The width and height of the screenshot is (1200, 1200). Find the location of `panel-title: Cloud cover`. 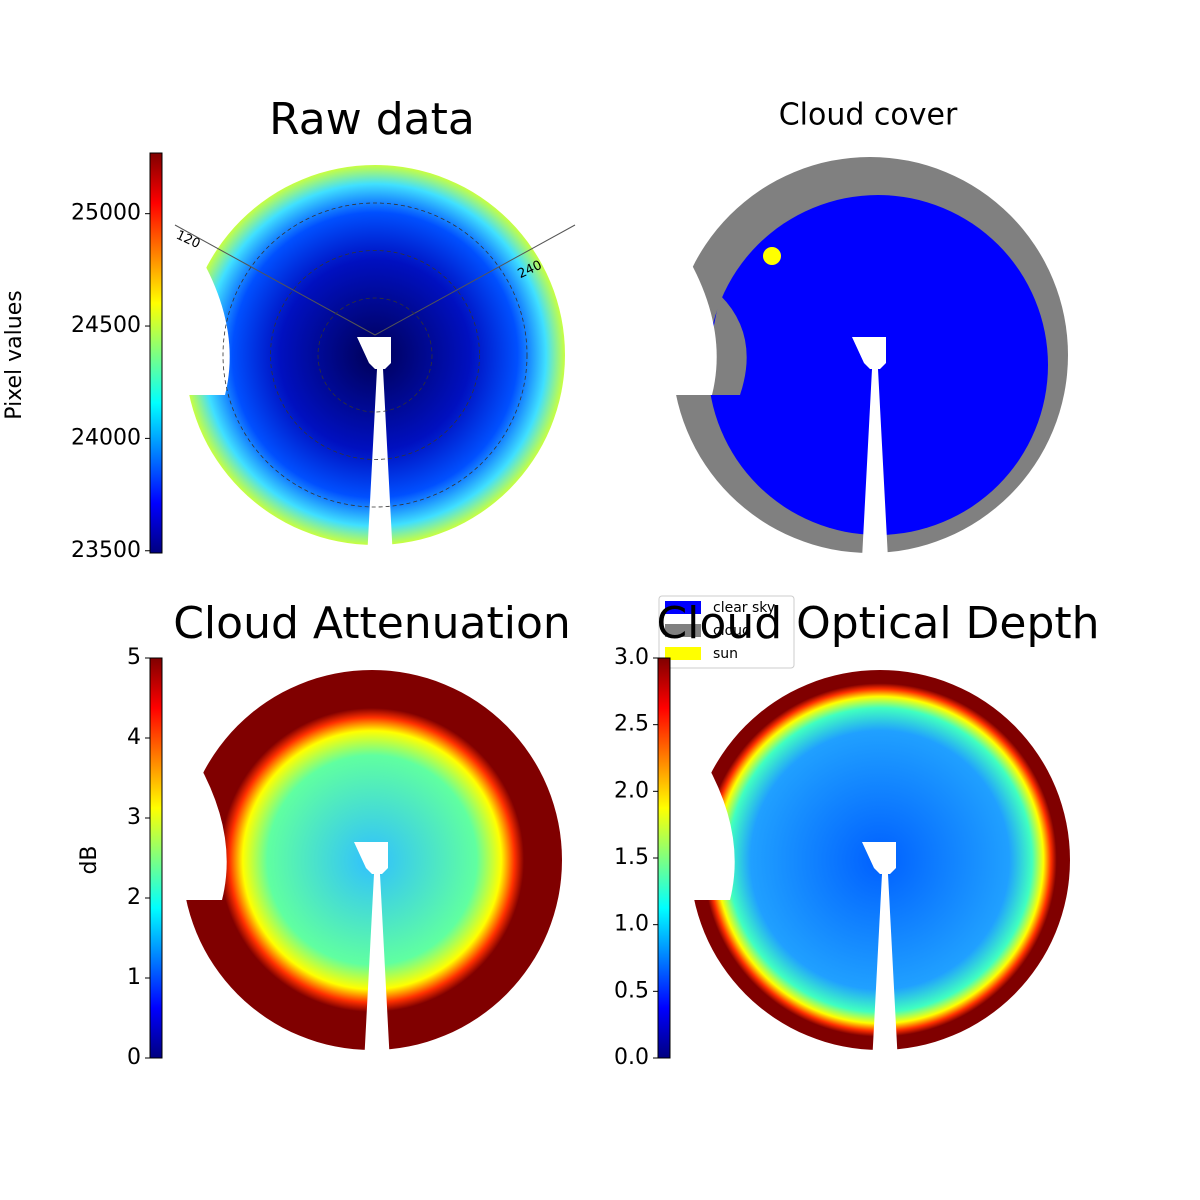

panel-title: Cloud cover is located at coordinates (868, 115).